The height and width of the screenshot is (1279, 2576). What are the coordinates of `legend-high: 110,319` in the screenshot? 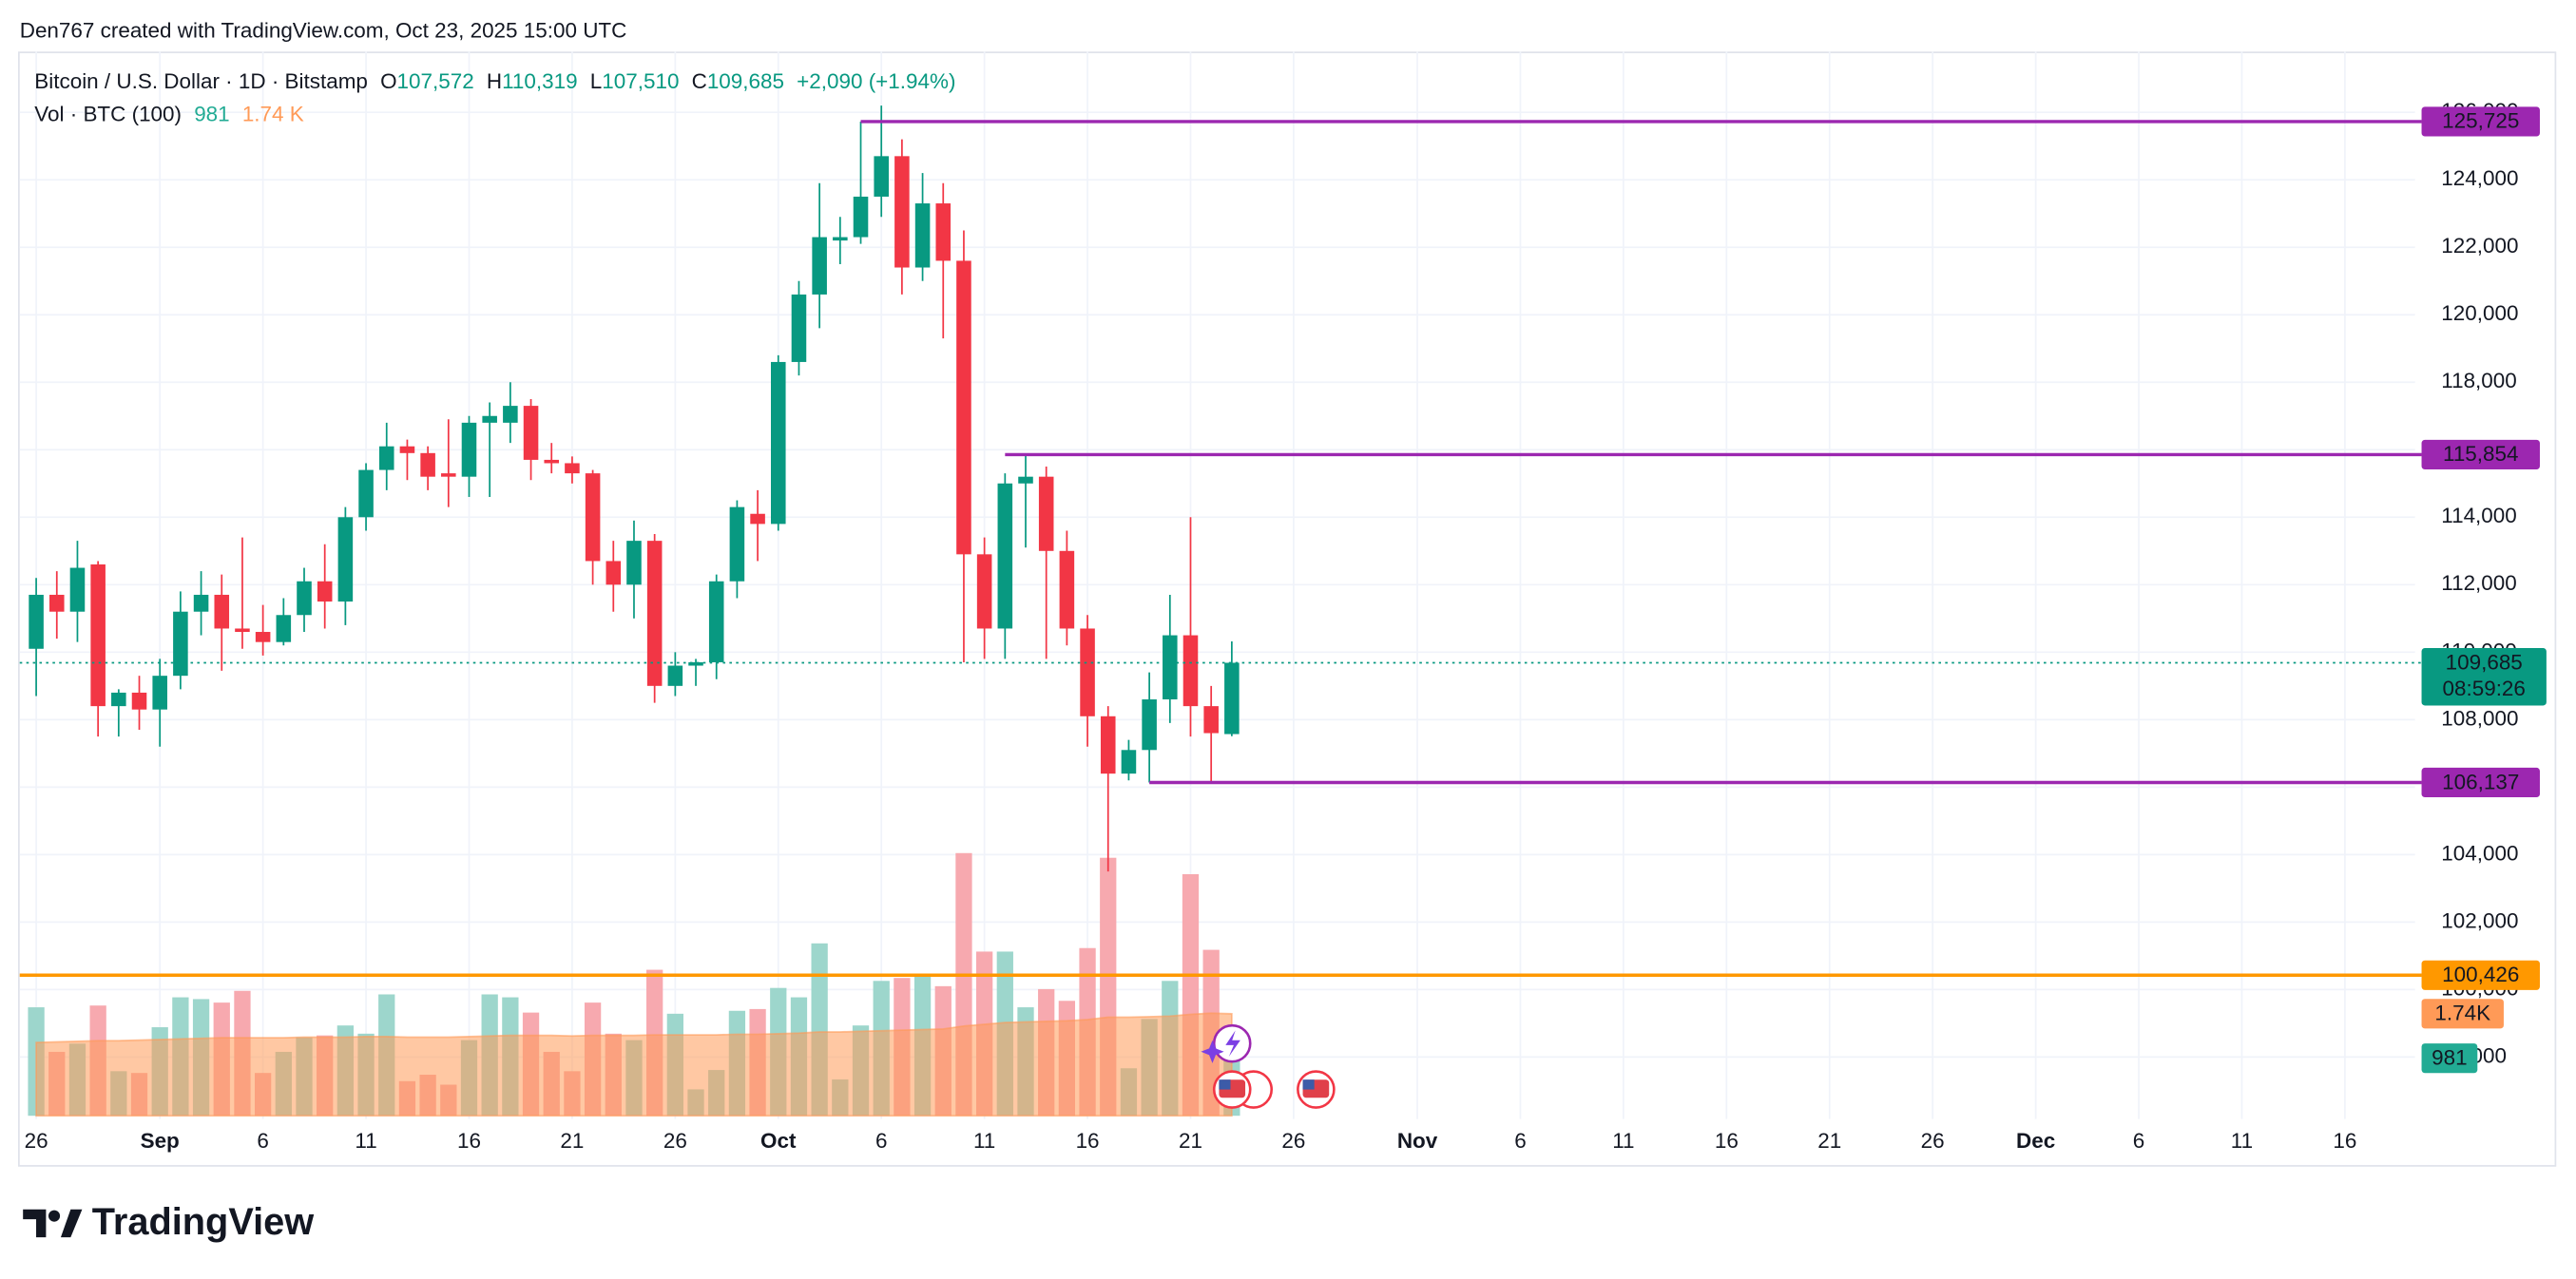 It's located at (540, 81).